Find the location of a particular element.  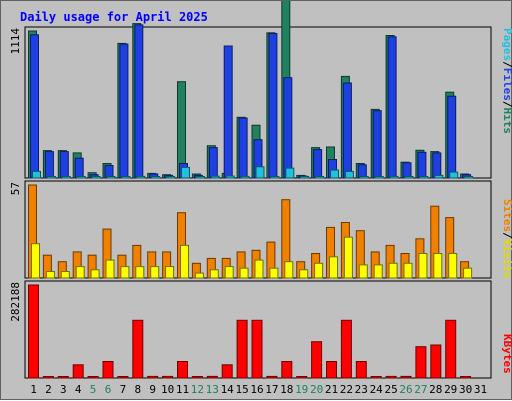

day-label-17: 17 is located at coordinates (271, 389).